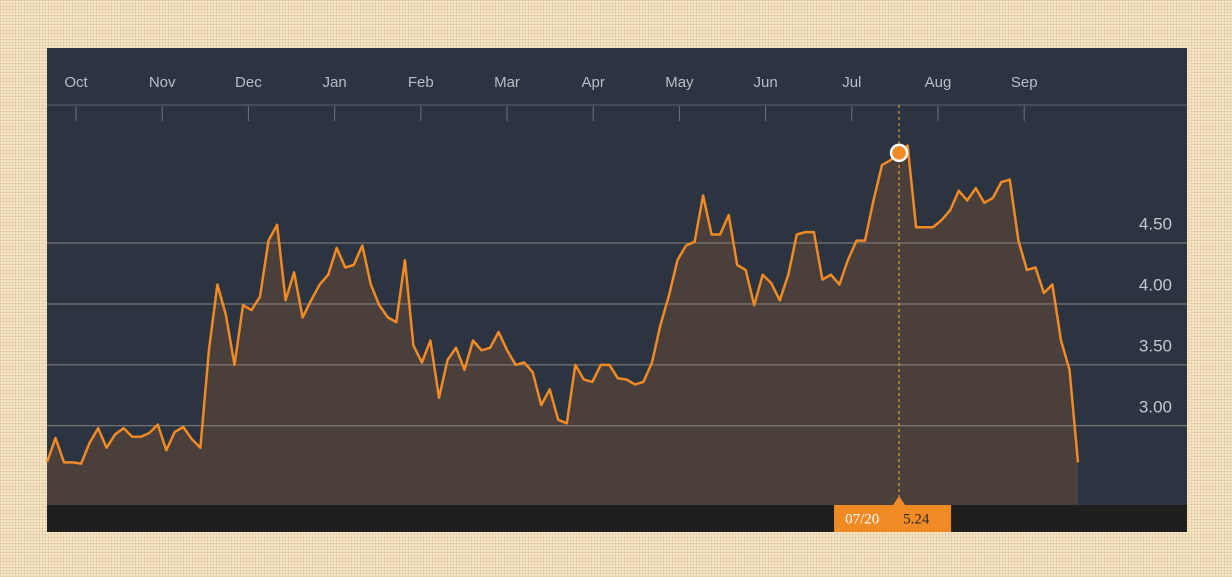  Describe the element at coordinates (938, 82) in the screenshot. I see `x-tick-label: Aug` at that location.